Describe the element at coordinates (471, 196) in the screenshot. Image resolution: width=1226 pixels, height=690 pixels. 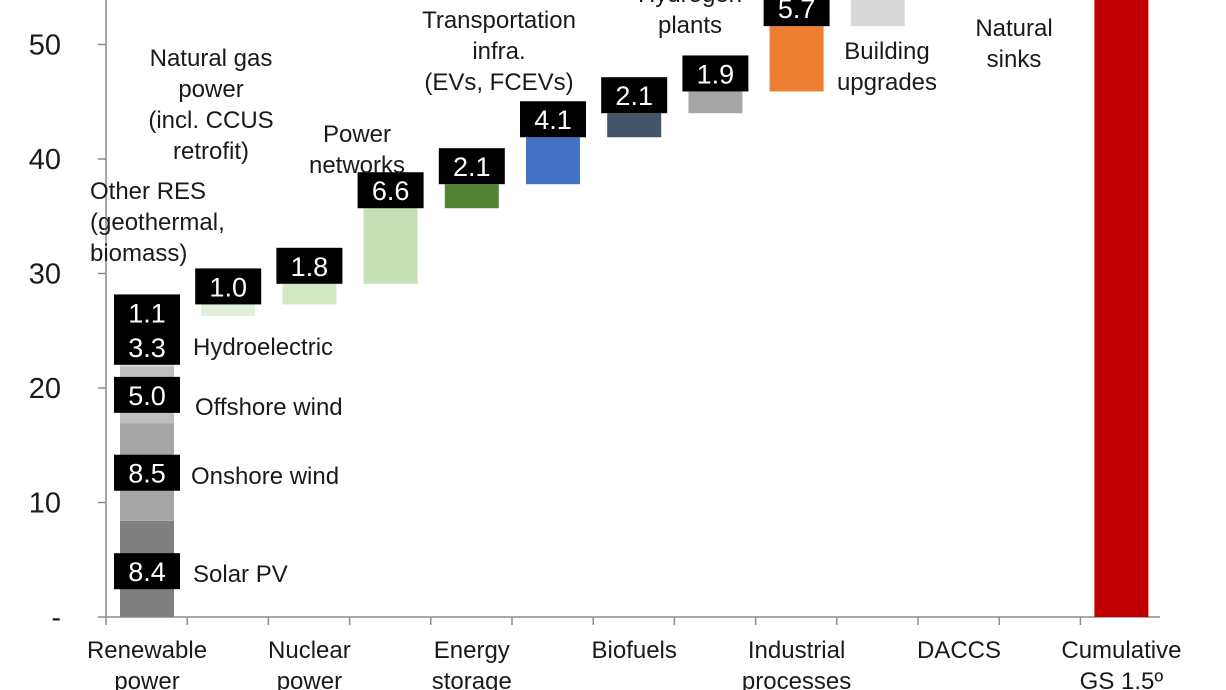
I see `bar-energy-storage` at that location.